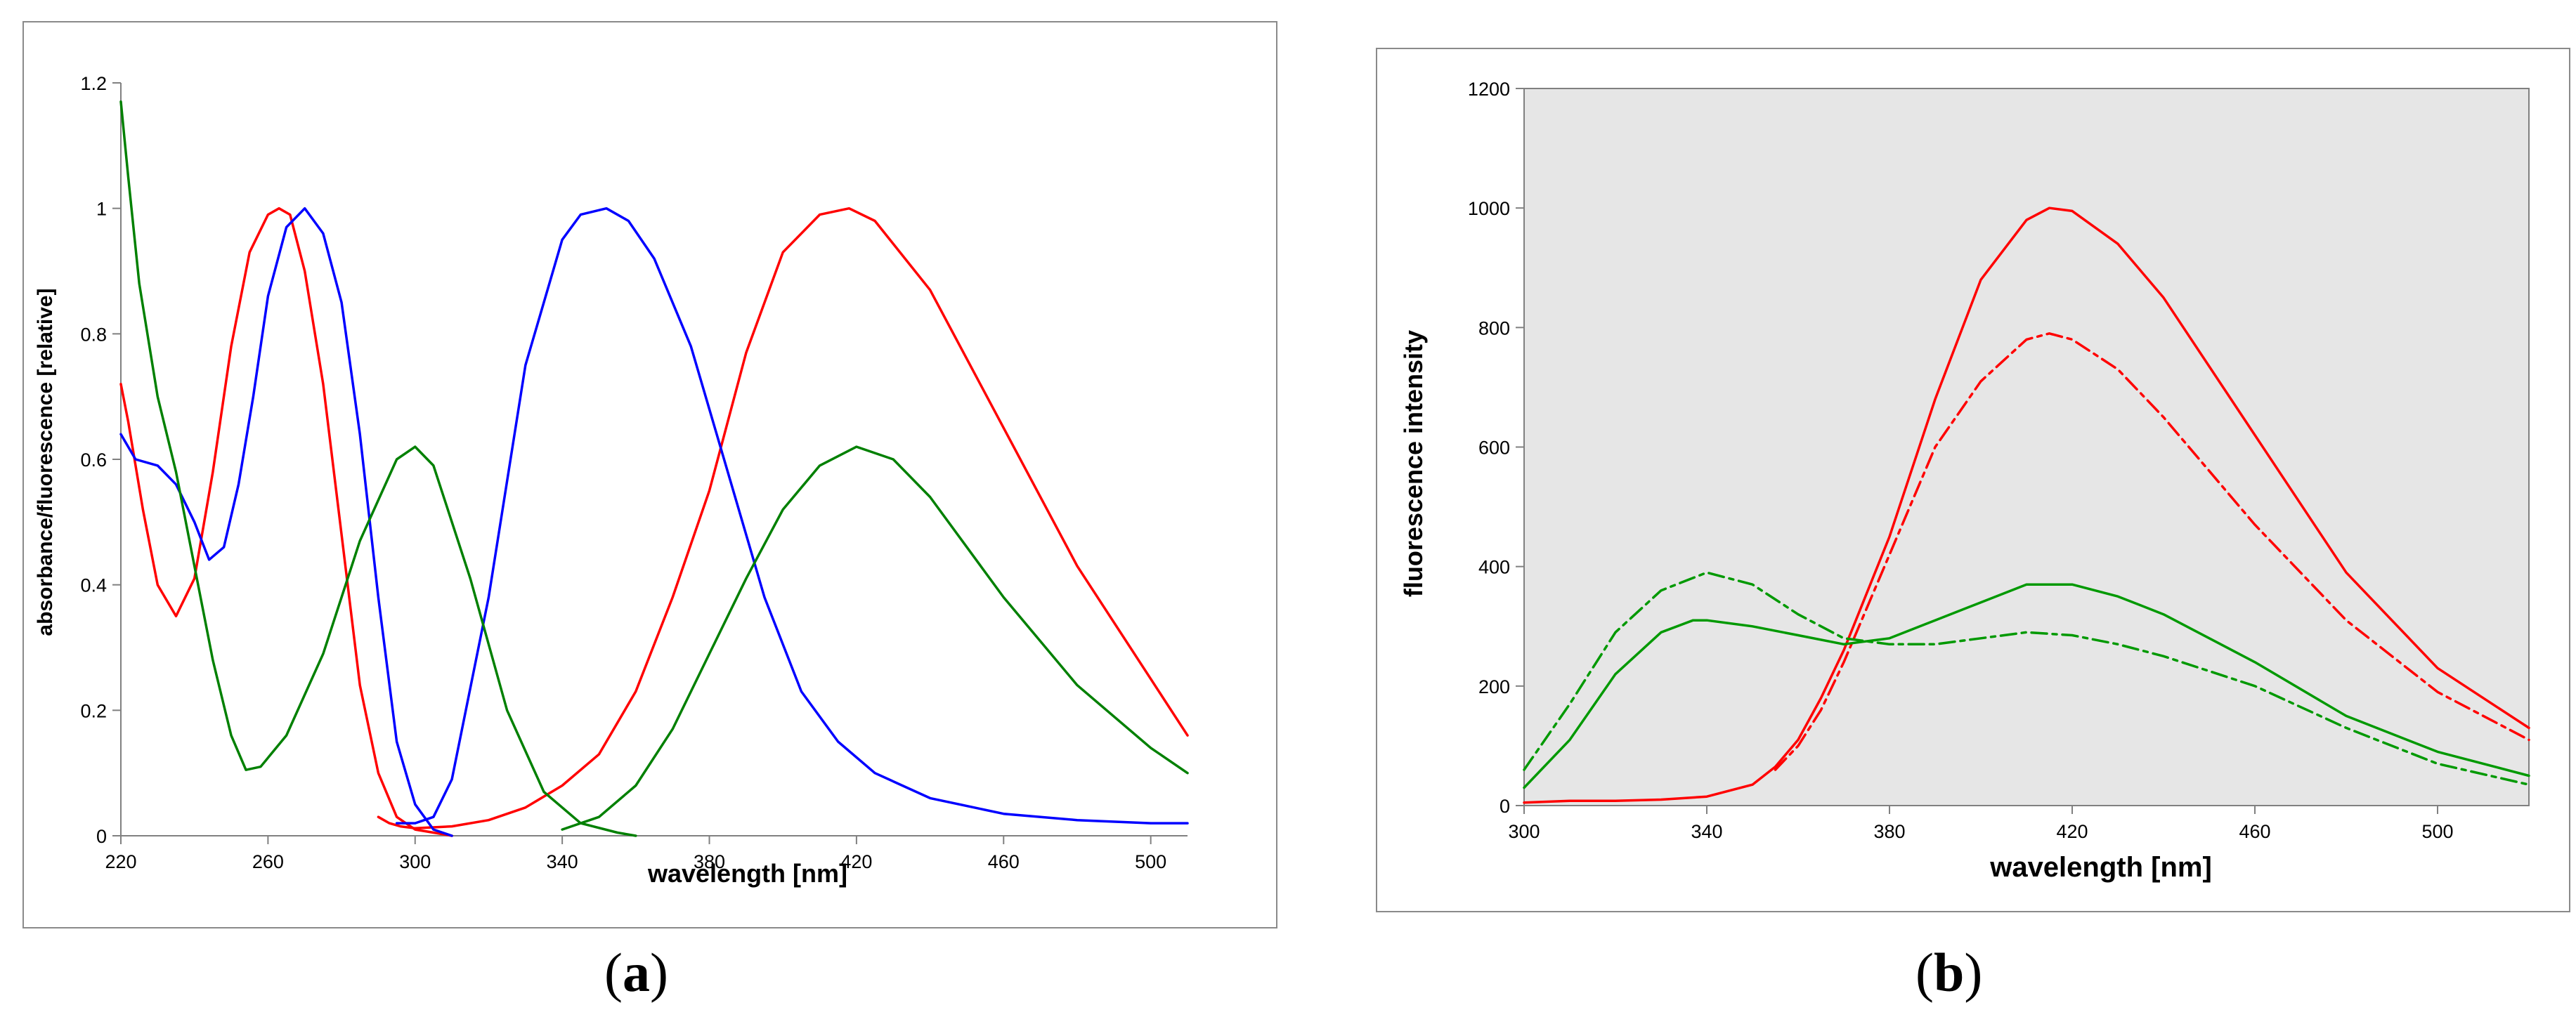  What do you see at coordinates (1413, 463) in the screenshot?
I see `y-axis-title: fluorescence intensity` at bounding box center [1413, 463].